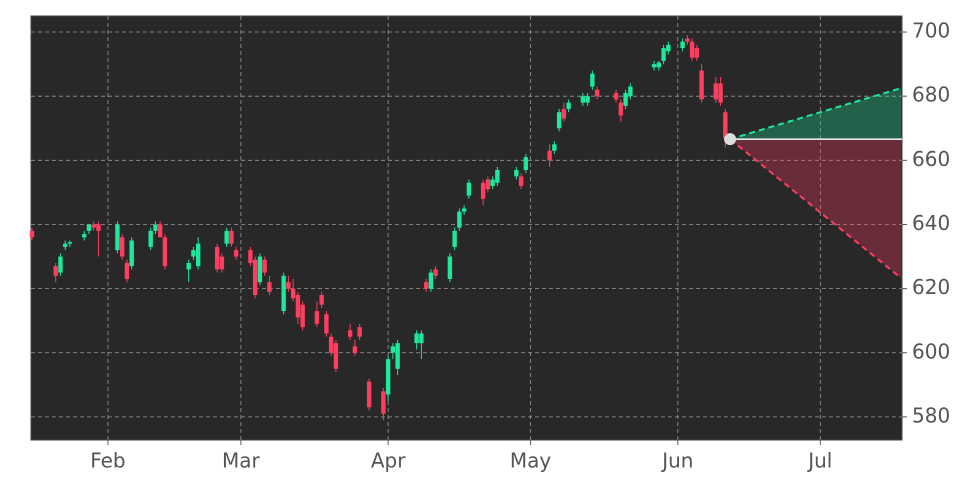 The width and height of the screenshot is (972, 486). What do you see at coordinates (241, 461) in the screenshot?
I see `x-tick-label: Mar` at bounding box center [241, 461].